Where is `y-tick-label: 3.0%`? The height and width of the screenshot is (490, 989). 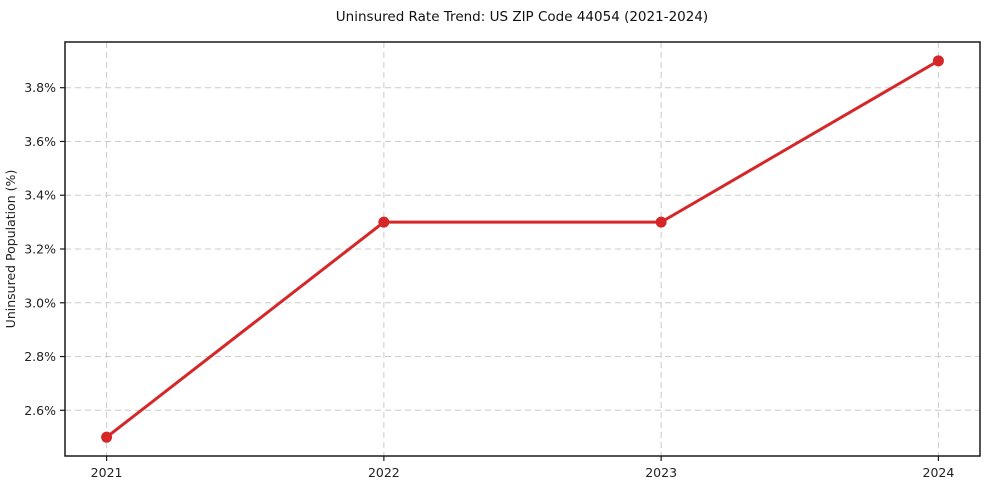
y-tick-label: 3.0% is located at coordinates (40, 302).